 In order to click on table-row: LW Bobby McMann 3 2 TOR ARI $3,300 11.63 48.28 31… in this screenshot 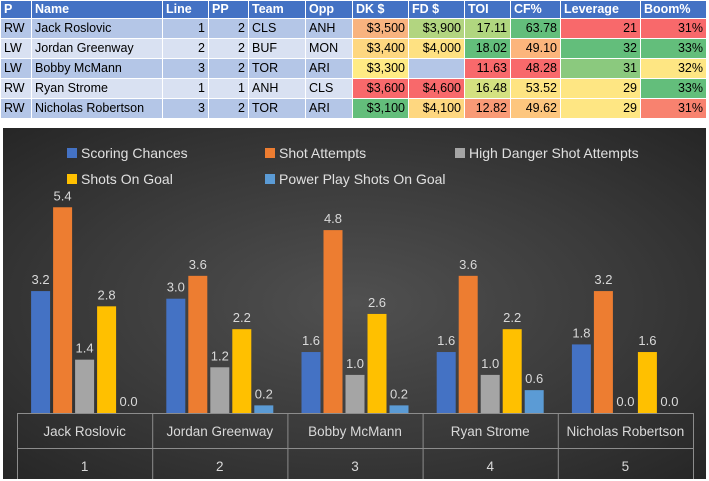, I will do `click(353, 68)`.